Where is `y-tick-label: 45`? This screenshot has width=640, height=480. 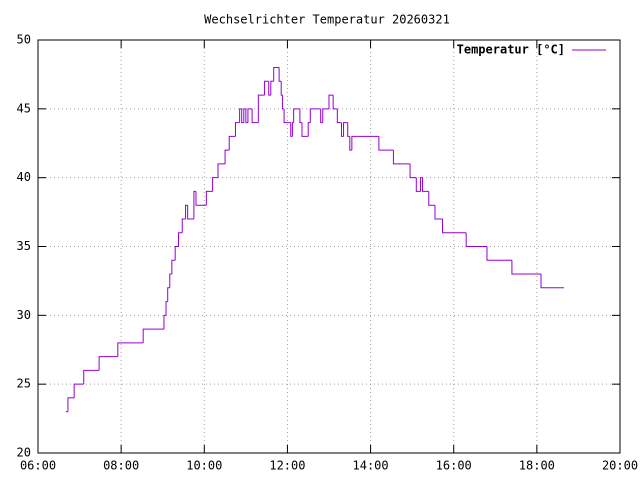
y-tick-label: 45 is located at coordinates (24, 108).